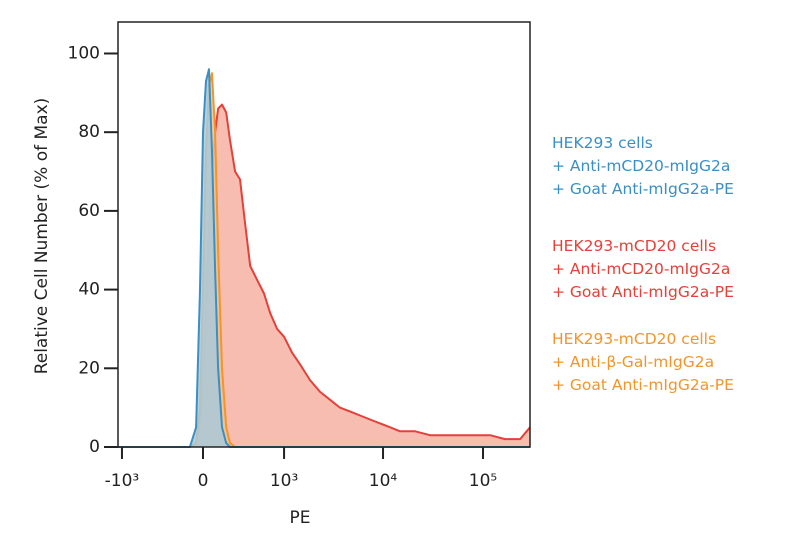 This screenshot has height=545, width=790. What do you see at coordinates (633, 362) in the screenshot?
I see `legend-line: + Anti-β-Gal-mIgG2a` at bounding box center [633, 362].